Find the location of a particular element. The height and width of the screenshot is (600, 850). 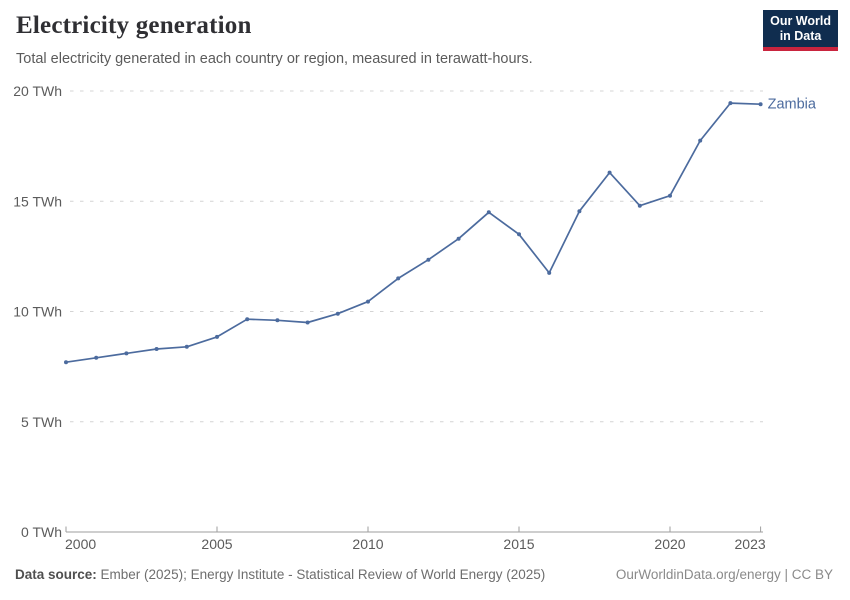

owid-logo: Our World in Data is located at coordinates (800, 30).